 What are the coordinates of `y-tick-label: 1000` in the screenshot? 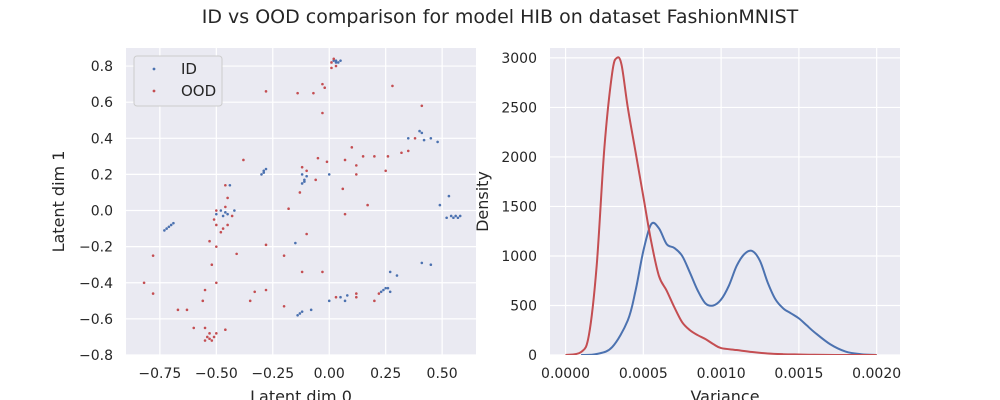 It's located at (519, 257).